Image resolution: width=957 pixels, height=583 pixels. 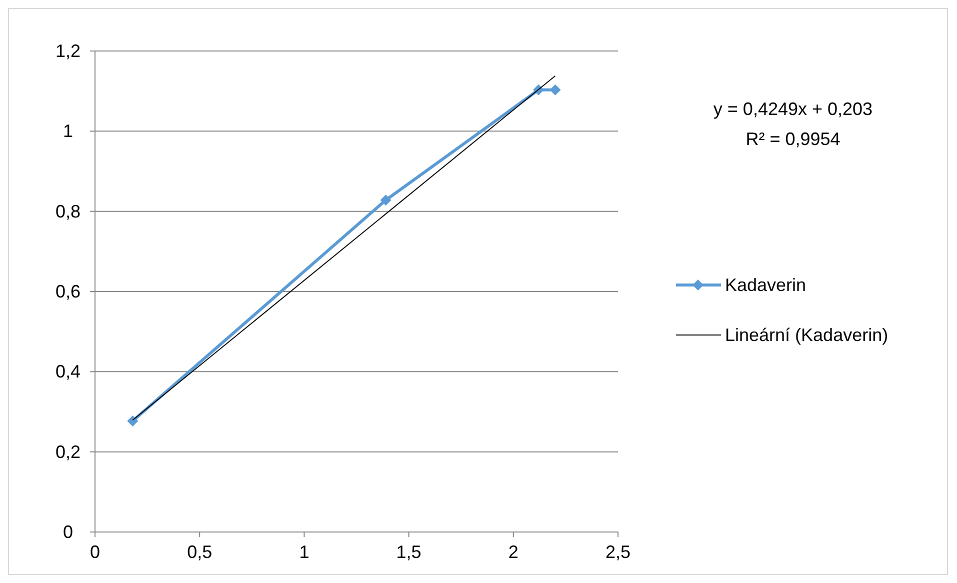 I want to click on x-tick-label: 0, so click(x=95, y=552).